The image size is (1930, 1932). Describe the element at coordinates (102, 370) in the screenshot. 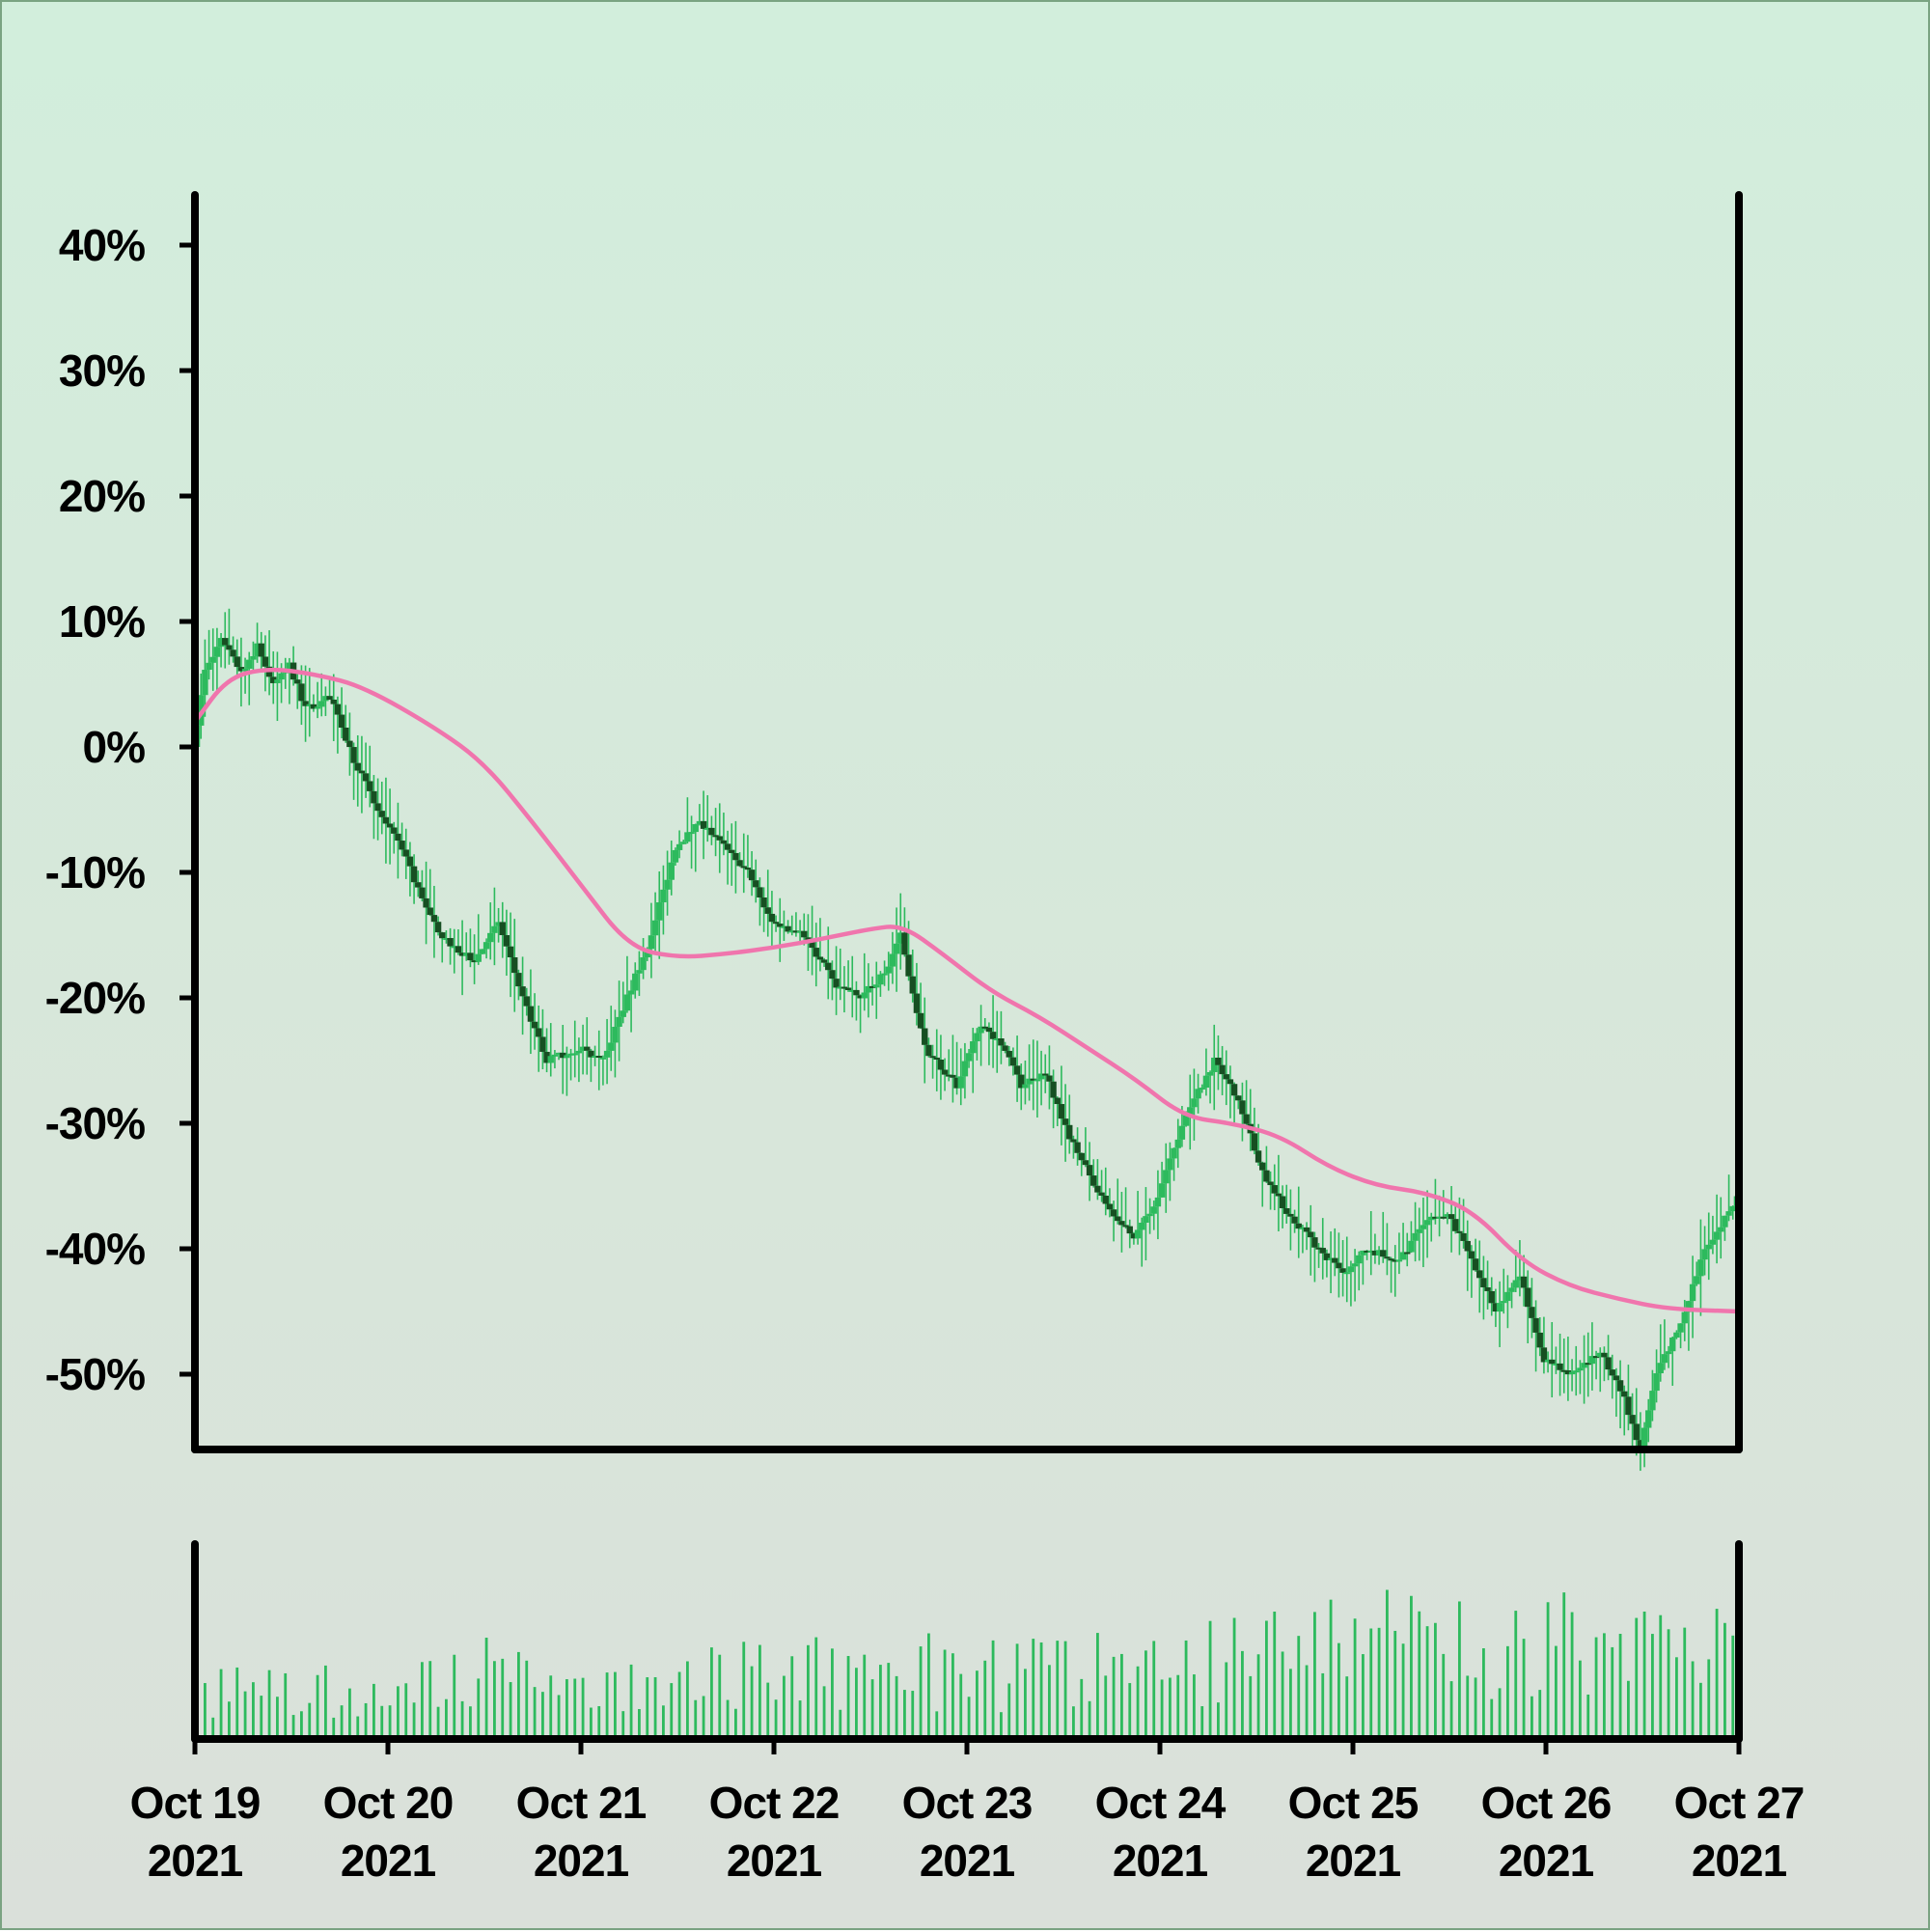

I see `y-tick-label: 30%` at that location.